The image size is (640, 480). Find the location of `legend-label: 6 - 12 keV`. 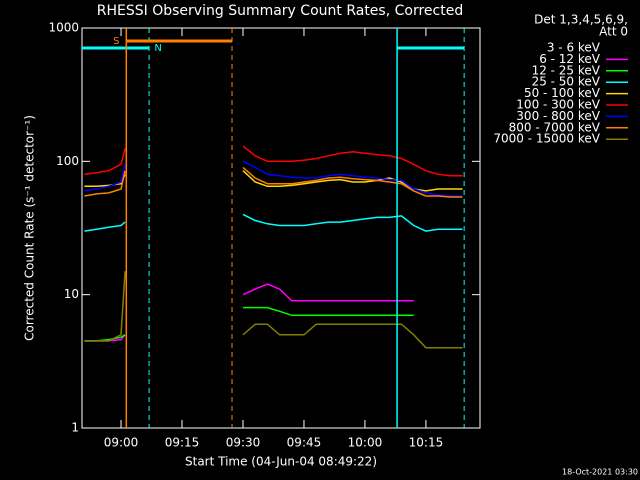

legend-label: 6 - 12 keV is located at coordinates (570, 59).